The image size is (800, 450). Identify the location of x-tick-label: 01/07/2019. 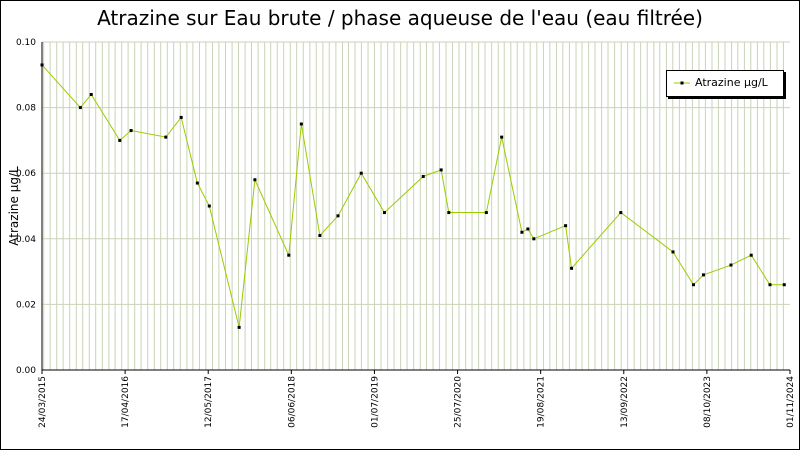
(375, 402).